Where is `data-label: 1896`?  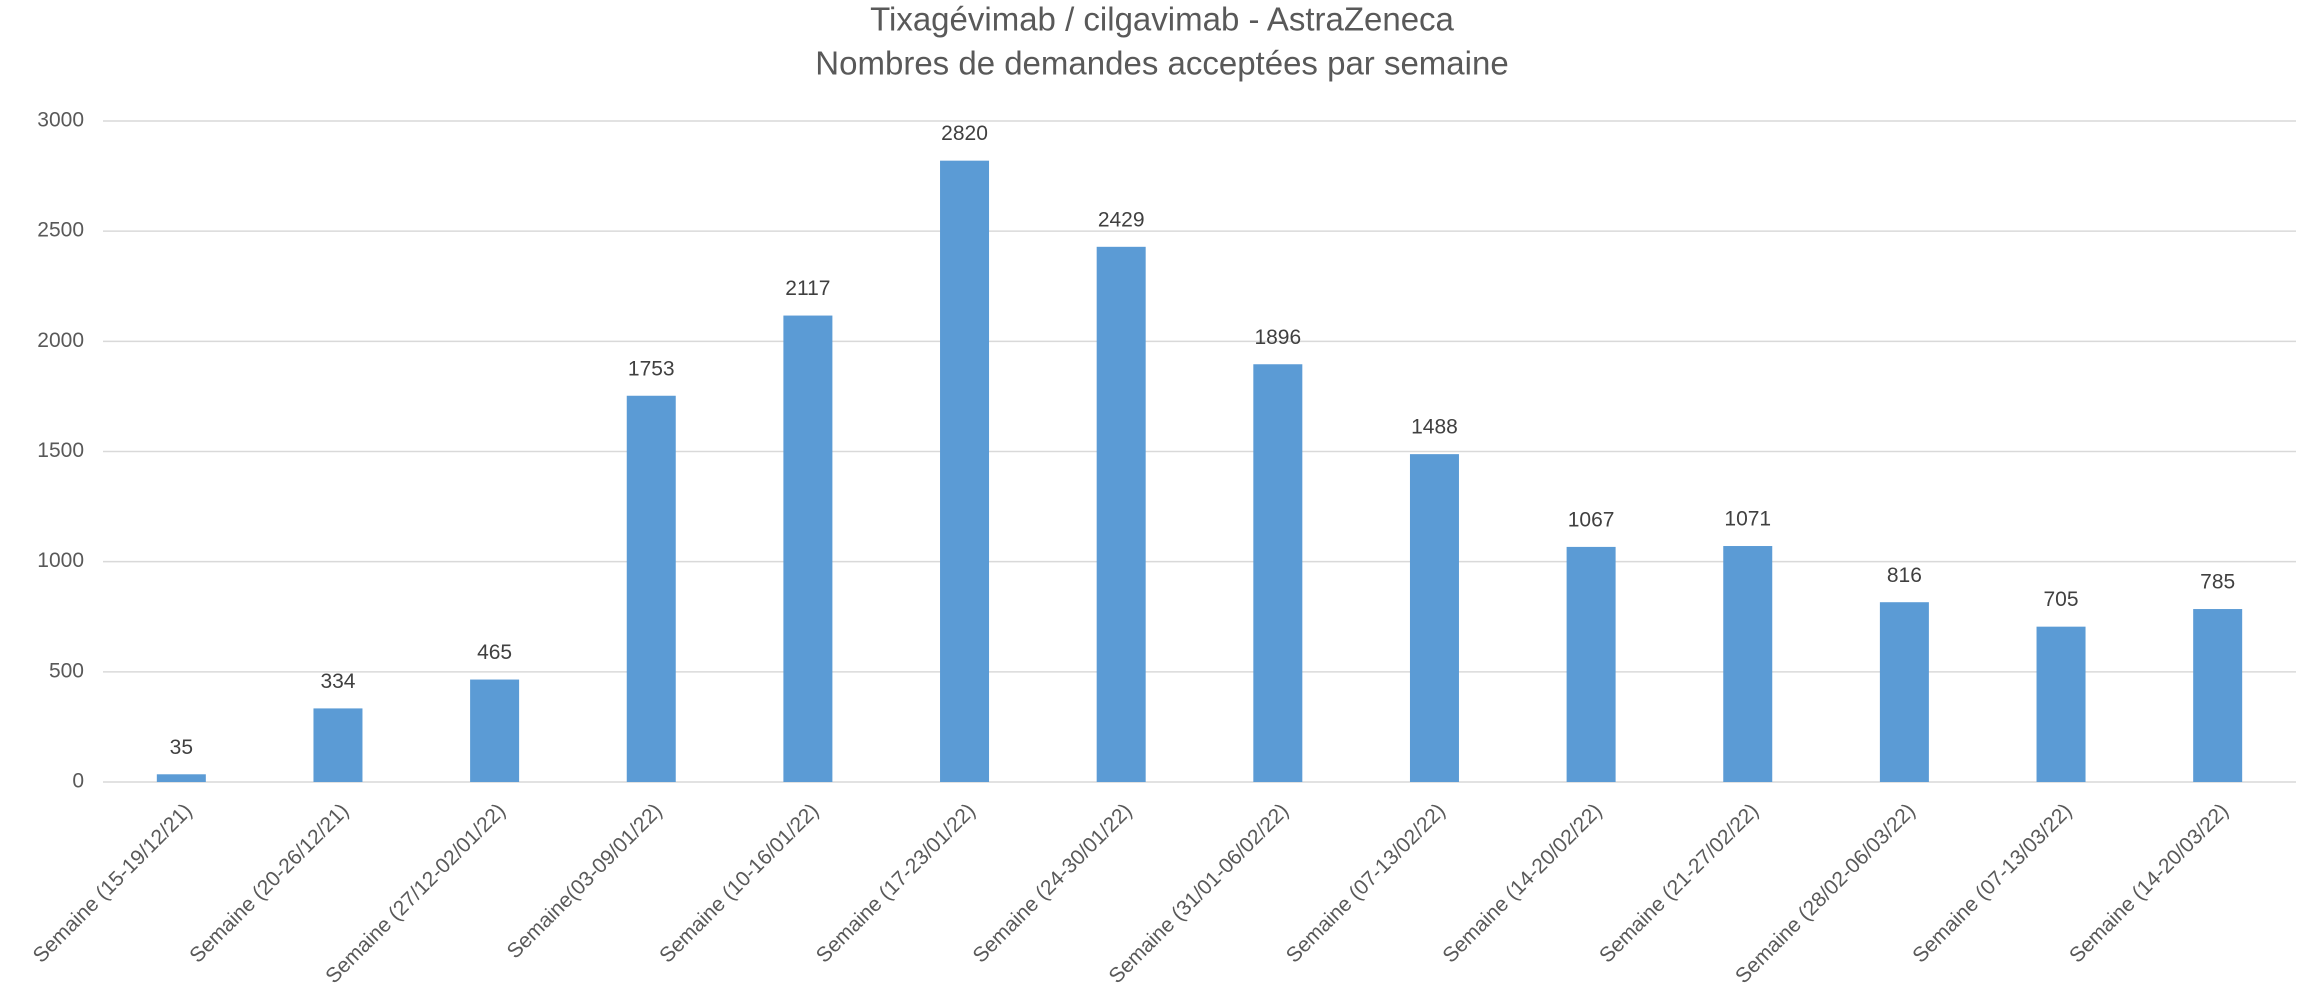
data-label: 1896 is located at coordinates (1277, 337).